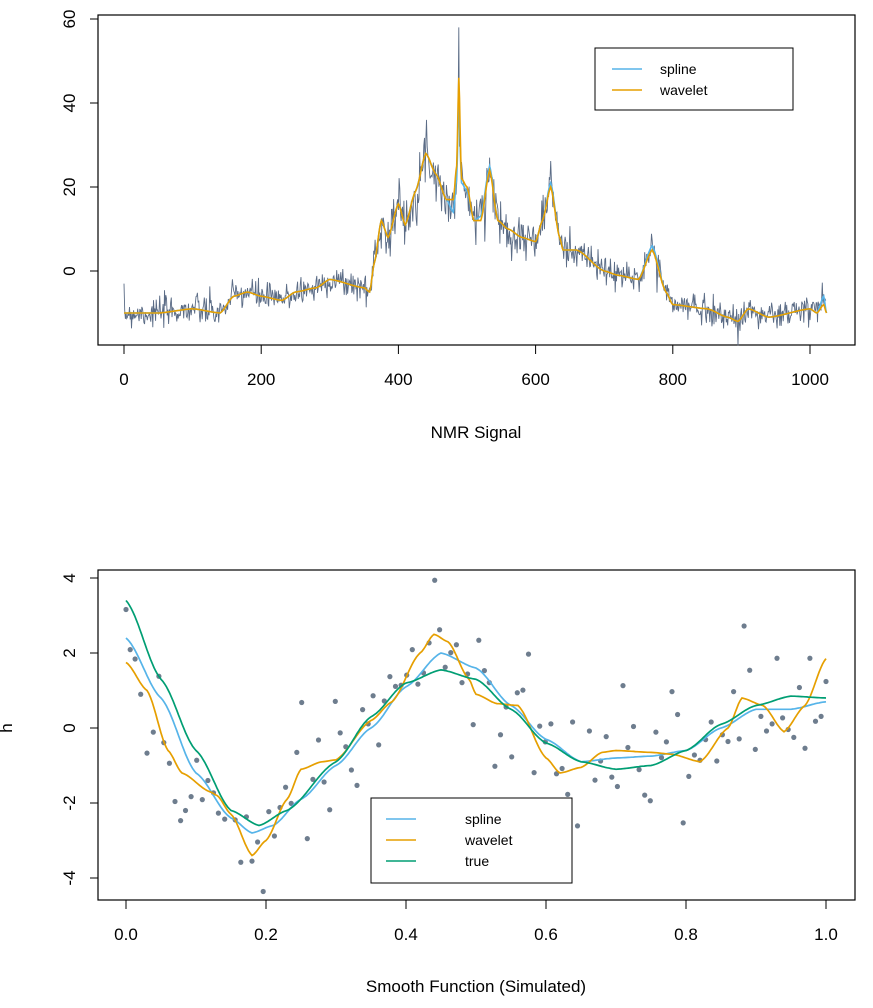 This screenshot has height=1008, width=873. Describe the element at coordinates (261, 379) in the screenshot. I see `x-tick-label: 200` at that location.